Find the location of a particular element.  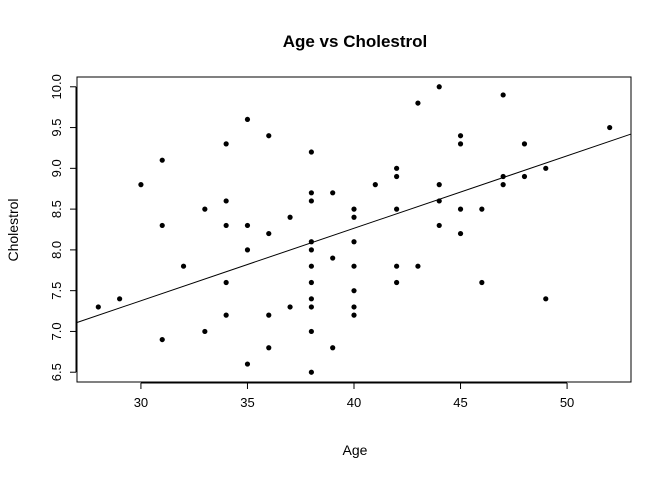

x-axis: 30 35 40 45 50 is located at coordinates (354, 396).